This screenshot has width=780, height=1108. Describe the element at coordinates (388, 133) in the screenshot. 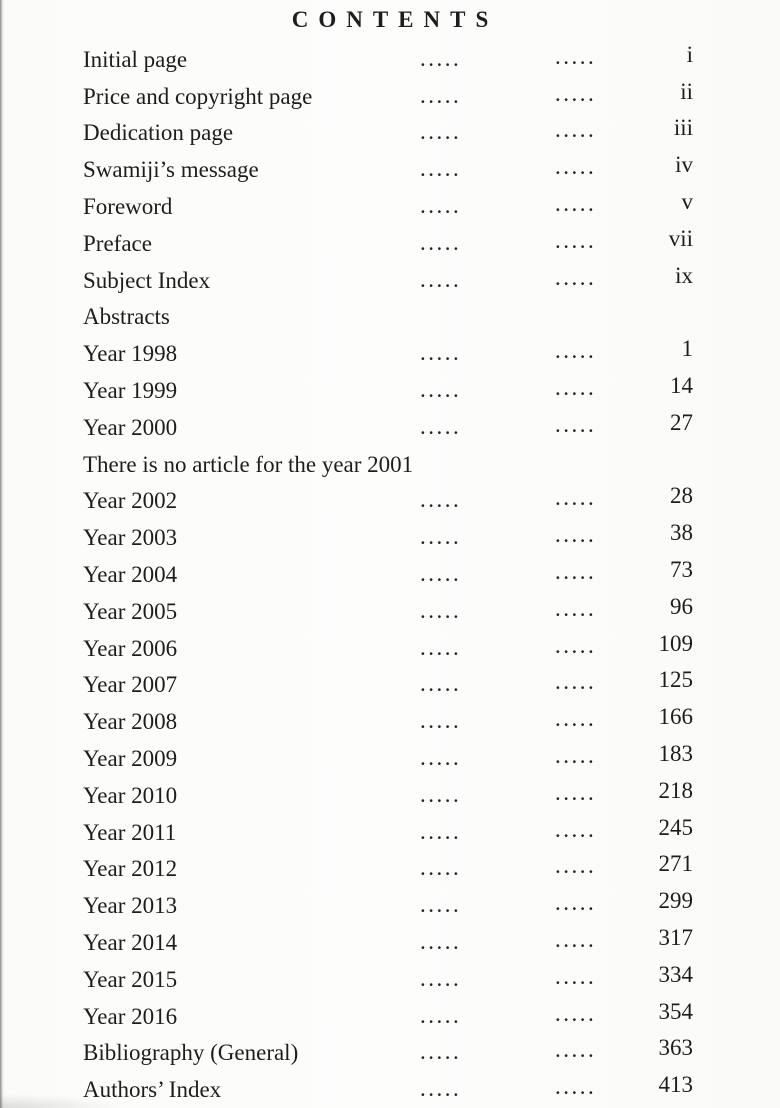

I see `toc-row: Dedication page.......... iii` at that location.